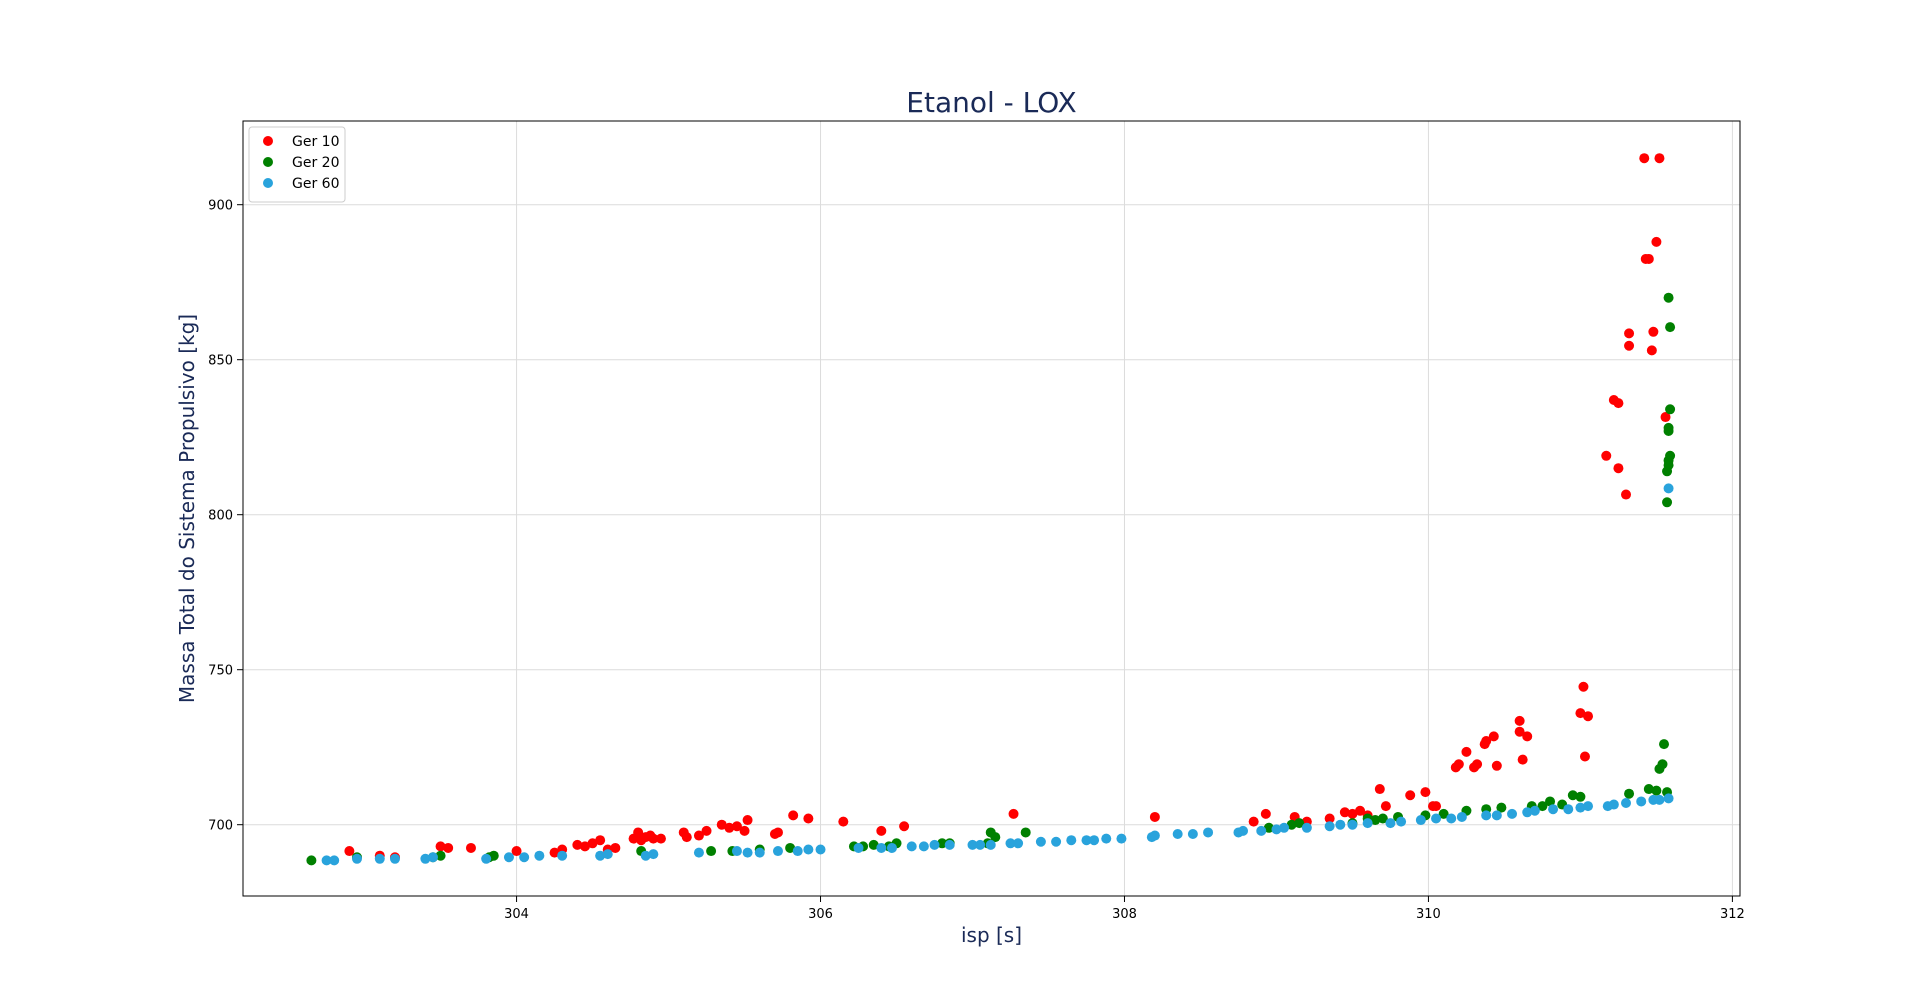 The width and height of the screenshot is (1920, 1005). What do you see at coordinates (1124, 914) in the screenshot?
I see `x-tick-label: 308` at bounding box center [1124, 914].